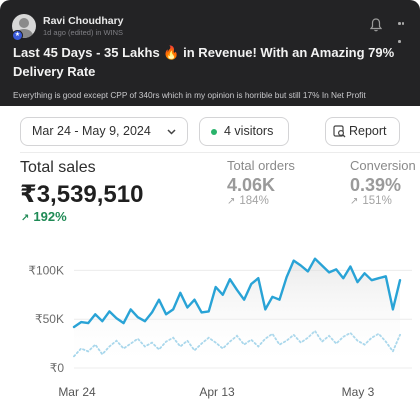 Image resolution: width=420 pixels, height=420 pixels. I want to click on sales-line, so click(237, 293).